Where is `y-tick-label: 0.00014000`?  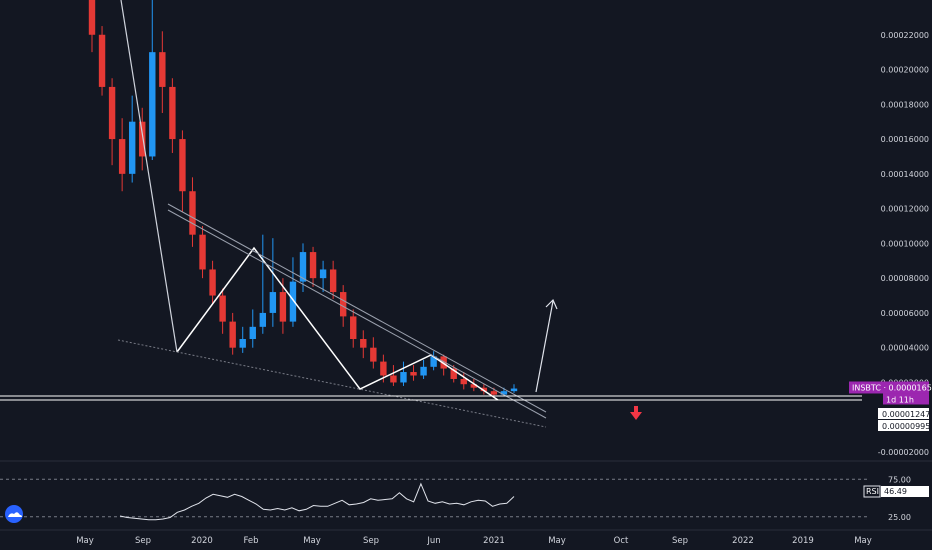
y-tick-label: 0.00014000 is located at coordinates (905, 174).